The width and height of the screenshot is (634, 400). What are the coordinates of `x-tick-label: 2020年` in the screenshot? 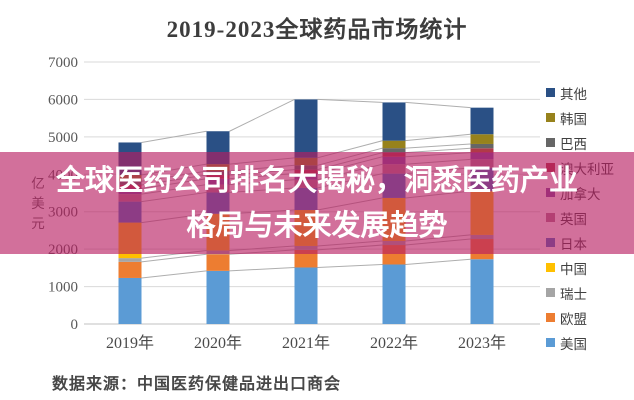 It's located at (218, 343).